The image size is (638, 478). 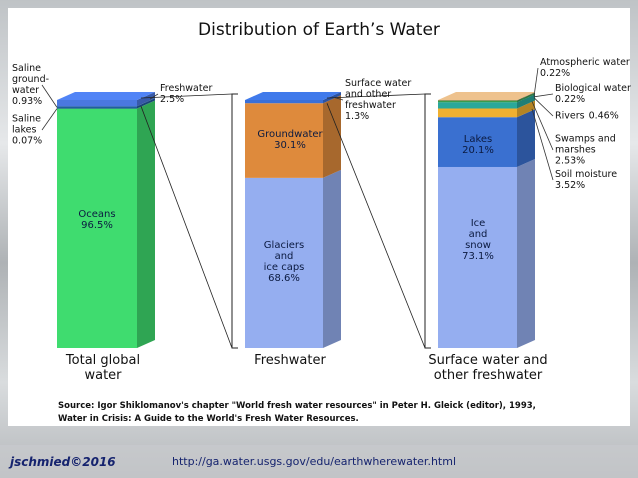 I want to click on segment-label: Groundwater 30.1%, so click(x=289, y=140).